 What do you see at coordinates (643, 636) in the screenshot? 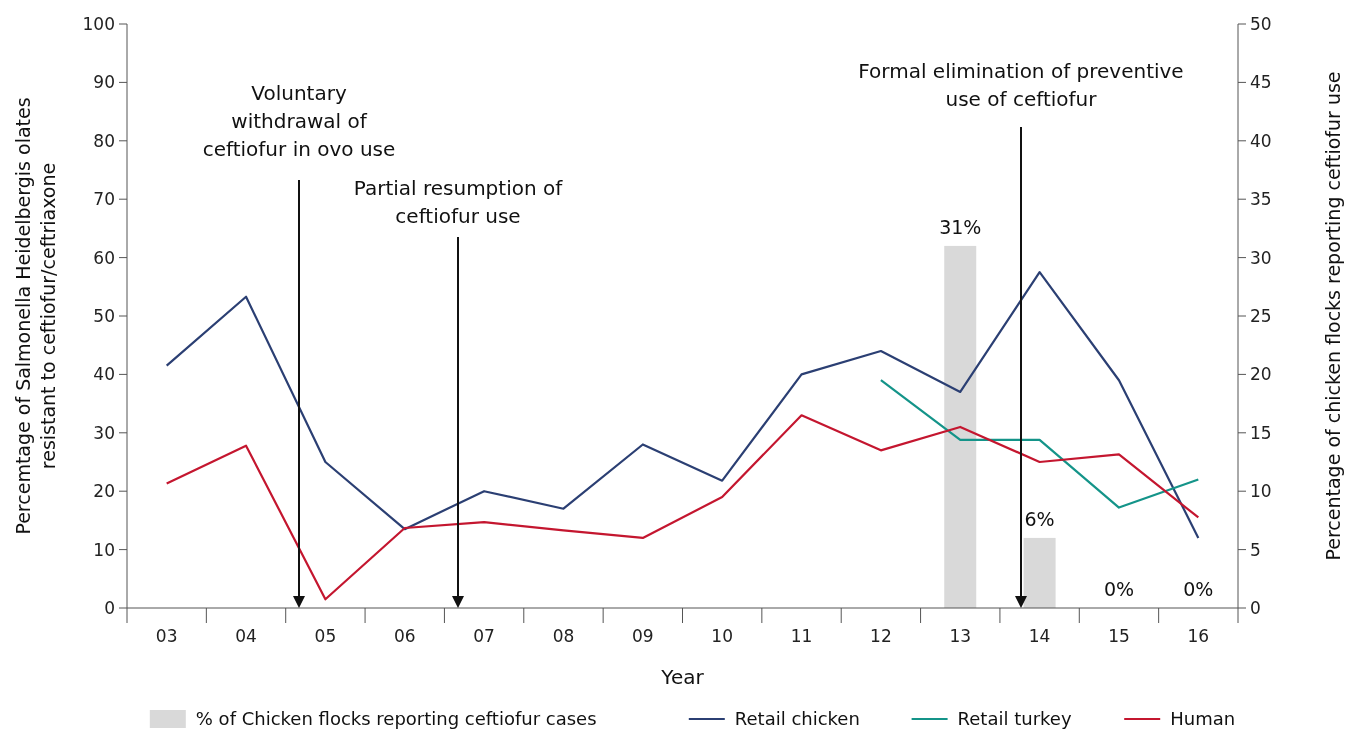
I see `x-tick-label: 09` at bounding box center [643, 636].